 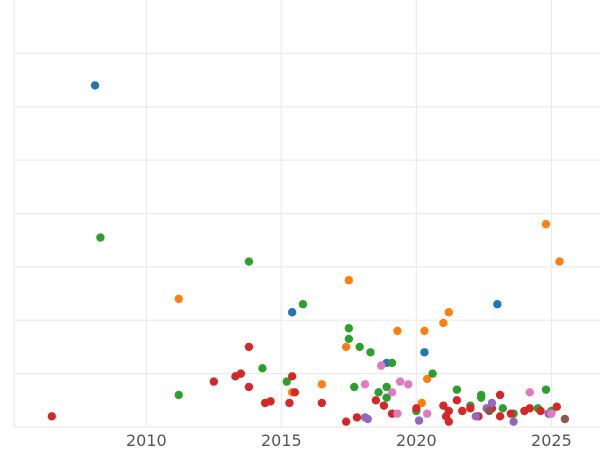 What do you see at coordinates (146, 440) in the screenshot?
I see `x-tick-label: 2010` at bounding box center [146, 440].